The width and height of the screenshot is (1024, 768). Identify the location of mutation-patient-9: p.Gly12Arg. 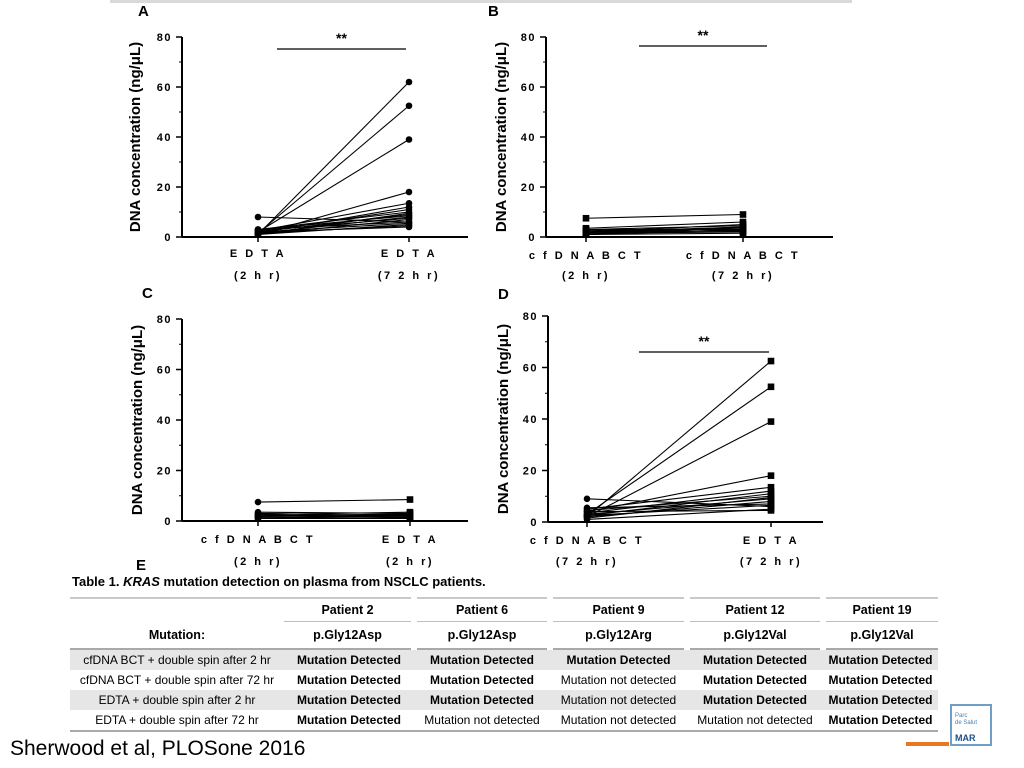
(617, 635).